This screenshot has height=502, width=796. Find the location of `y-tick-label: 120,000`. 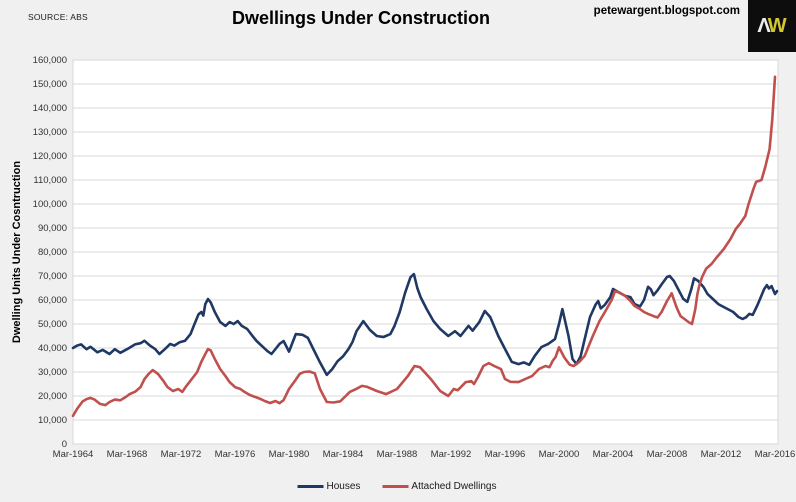

y-tick-label: 120,000 is located at coordinates (50, 156).